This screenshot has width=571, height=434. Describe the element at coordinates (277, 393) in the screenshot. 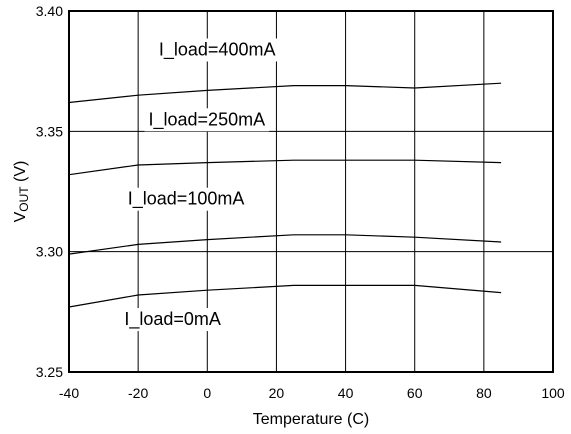

I see `x-tick-label: 20` at that location.